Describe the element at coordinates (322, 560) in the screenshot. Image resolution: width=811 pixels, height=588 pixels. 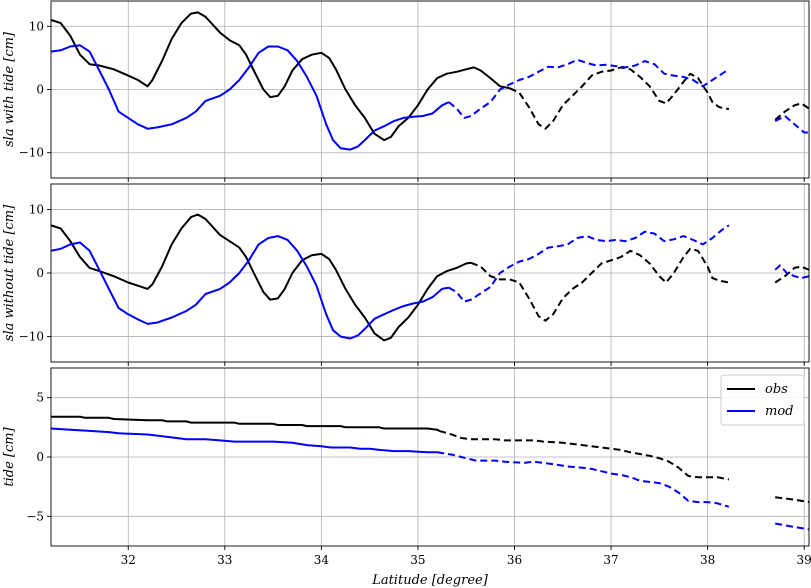
I see `x-tick-label: 34` at that location.